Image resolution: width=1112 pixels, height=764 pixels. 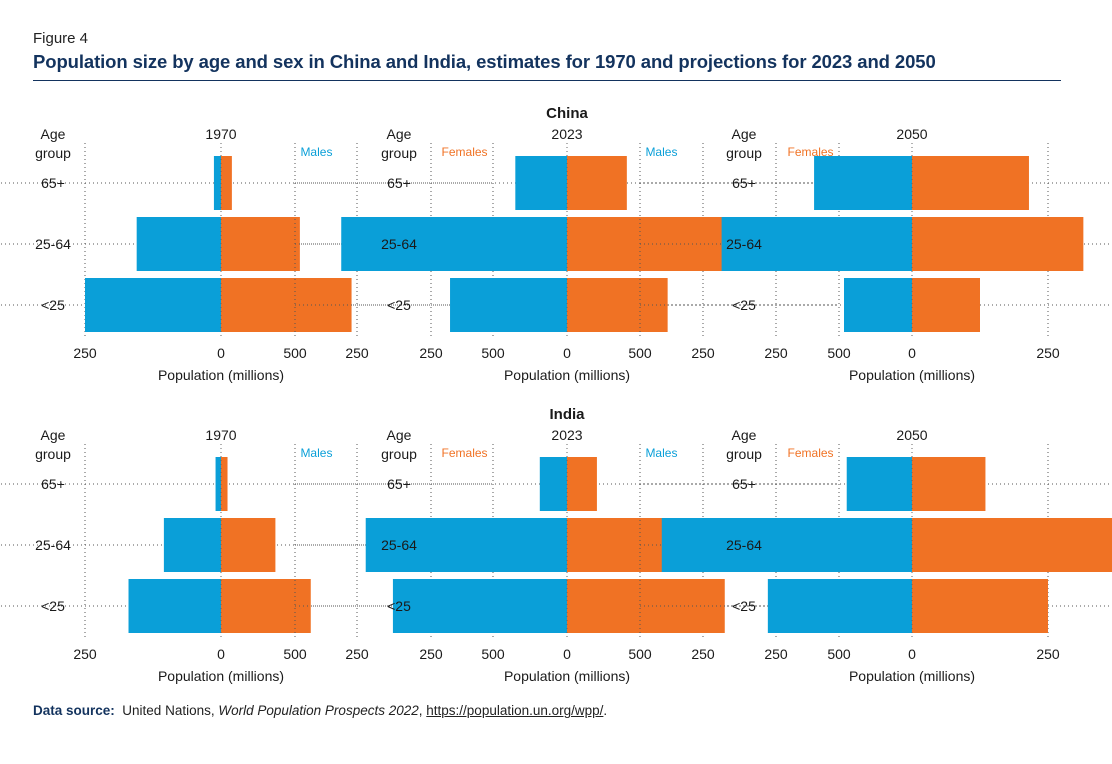 I want to click on china-1970-ylabel-line1: Age, so click(x=53, y=134).